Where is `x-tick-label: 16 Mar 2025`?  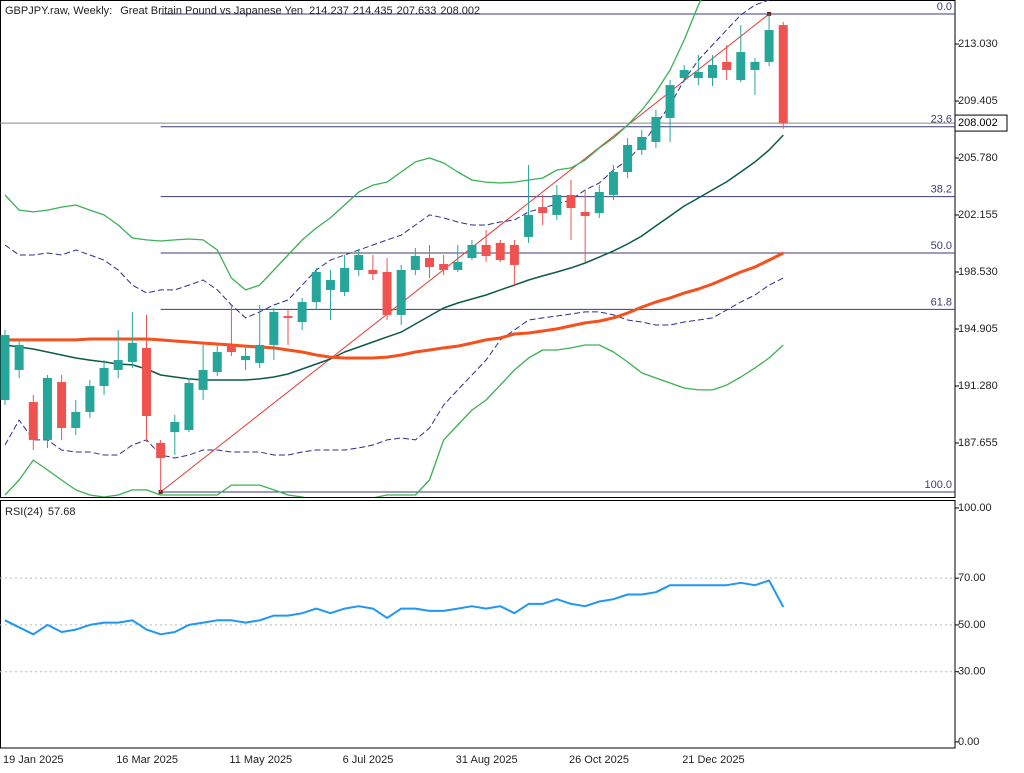 x-tick-label: 16 Mar 2025 is located at coordinates (147, 760).